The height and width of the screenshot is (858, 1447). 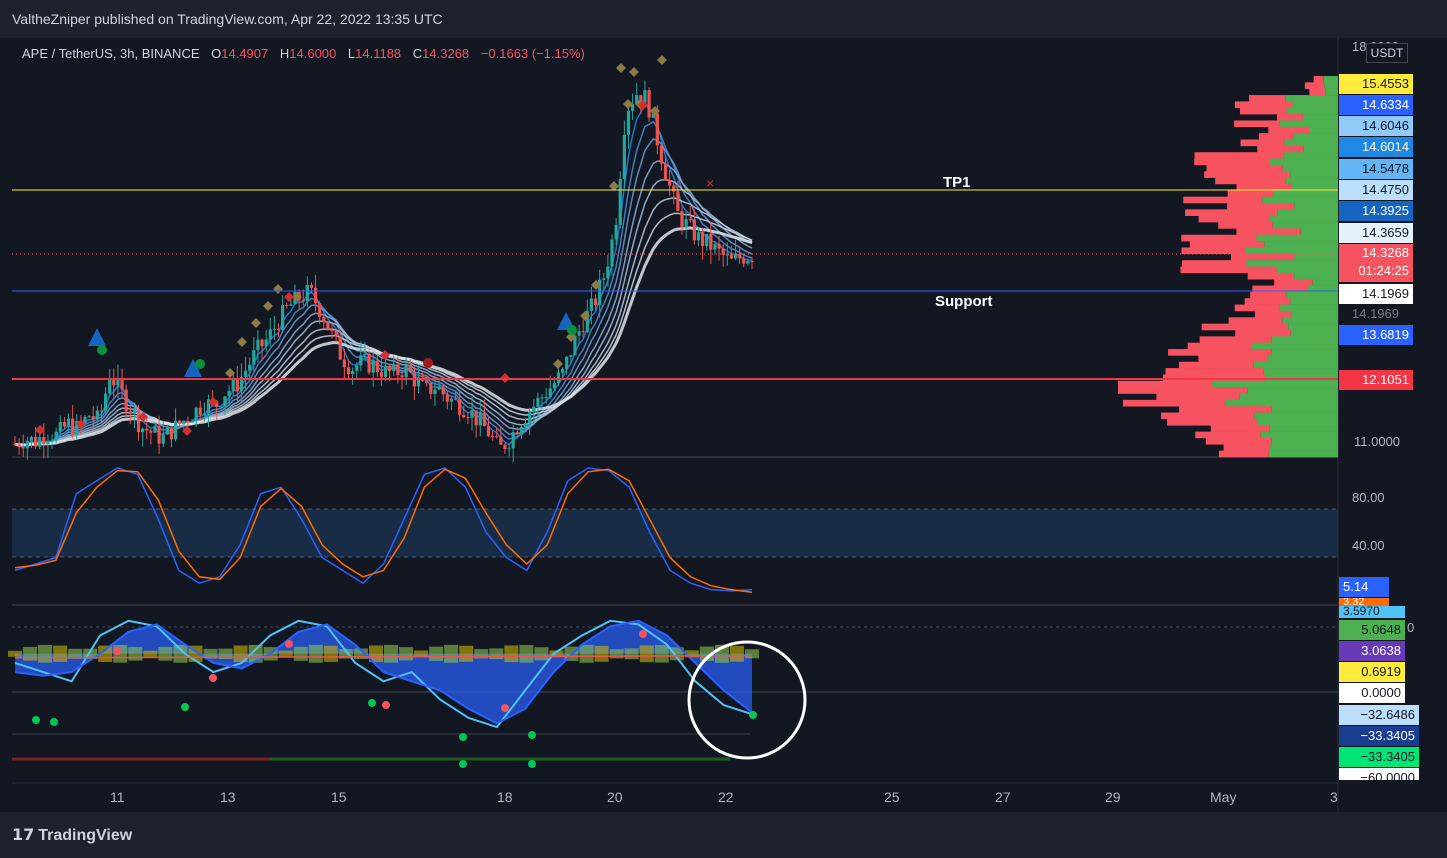 What do you see at coordinates (117, 651) in the screenshot?
I see `osc-sell-dot` at bounding box center [117, 651].